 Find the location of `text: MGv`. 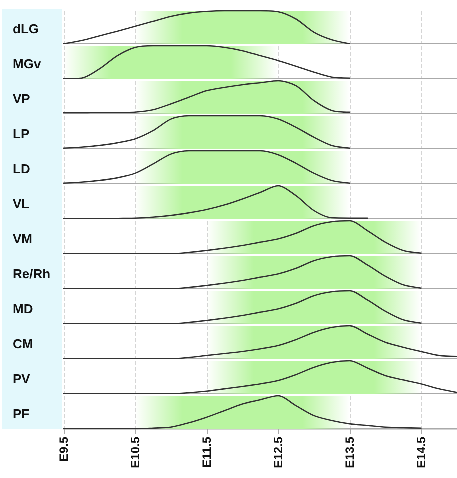

text: MGv is located at coordinates (27, 64).